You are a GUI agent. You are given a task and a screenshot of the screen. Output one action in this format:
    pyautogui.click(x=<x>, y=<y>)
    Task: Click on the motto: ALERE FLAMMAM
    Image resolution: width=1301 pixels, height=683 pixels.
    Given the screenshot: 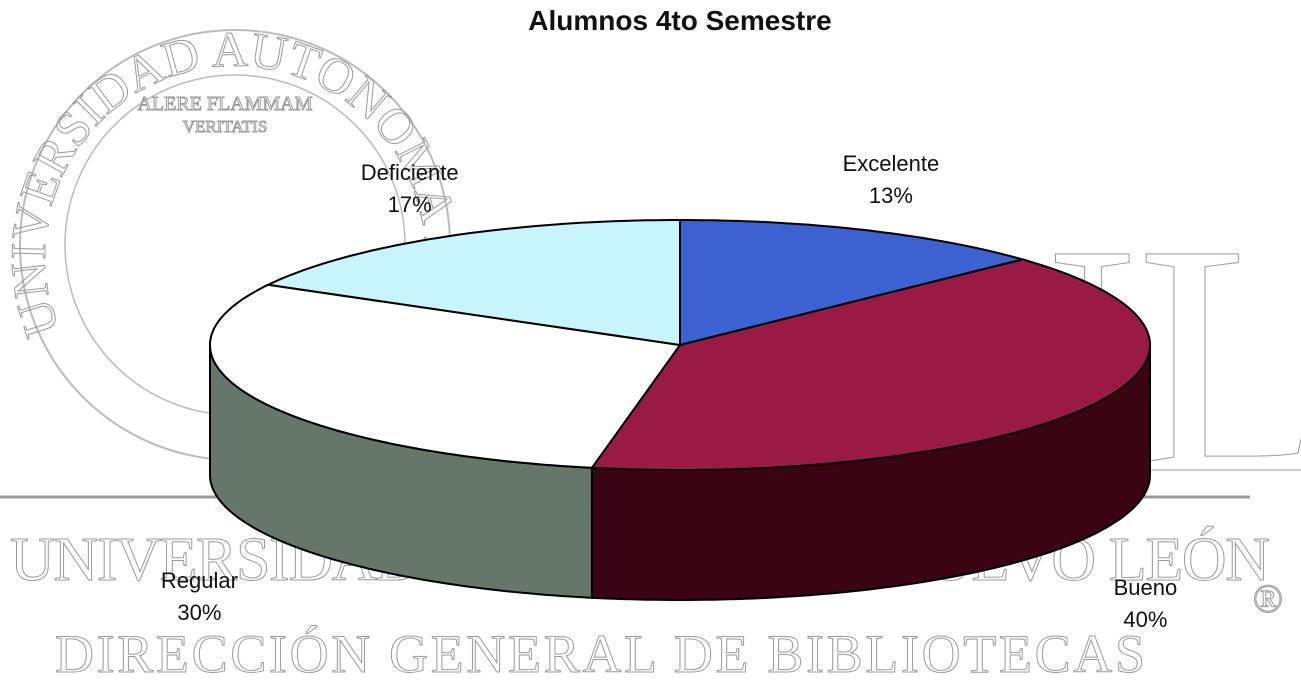 What is the action you would take?
    pyautogui.click(x=224, y=104)
    